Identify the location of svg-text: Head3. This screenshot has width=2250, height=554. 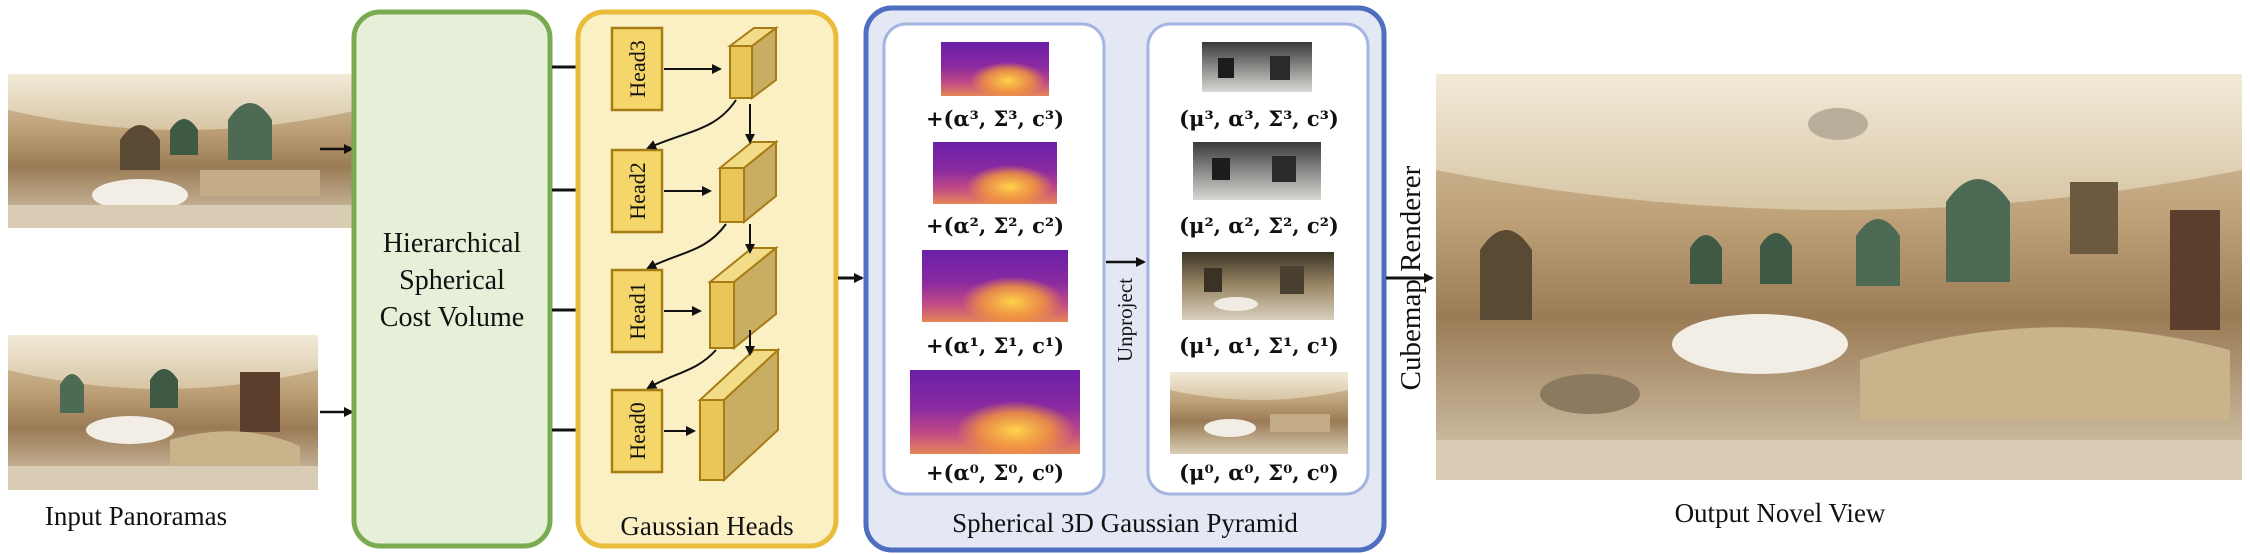
(637, 68).